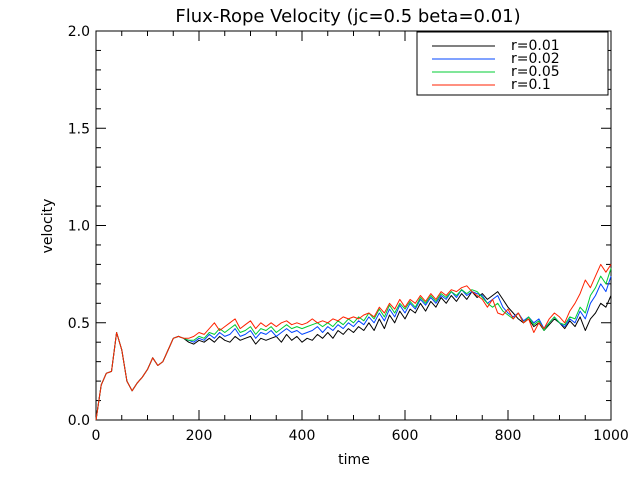 The height and width of the screenshot is (480, 640). I want to click on x-axis-title: time, so click(354, 460).